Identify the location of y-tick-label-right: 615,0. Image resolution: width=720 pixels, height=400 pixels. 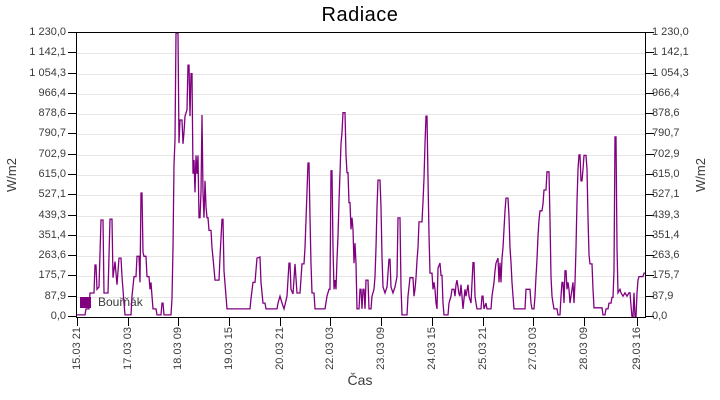
(666, 174).